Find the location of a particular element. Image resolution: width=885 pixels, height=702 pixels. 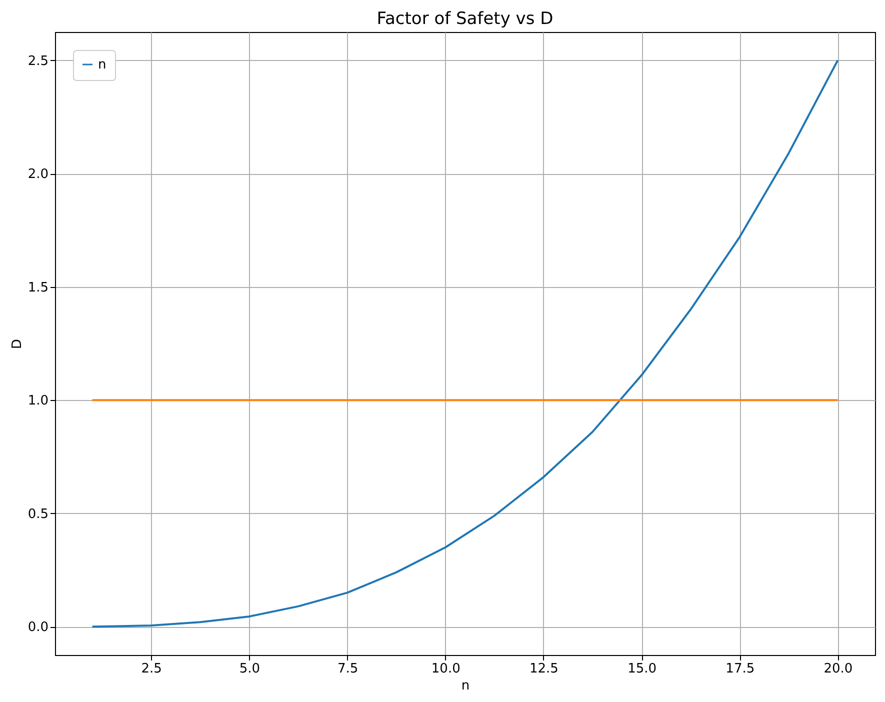

legend-label: n is located at coordinates (102, 65).